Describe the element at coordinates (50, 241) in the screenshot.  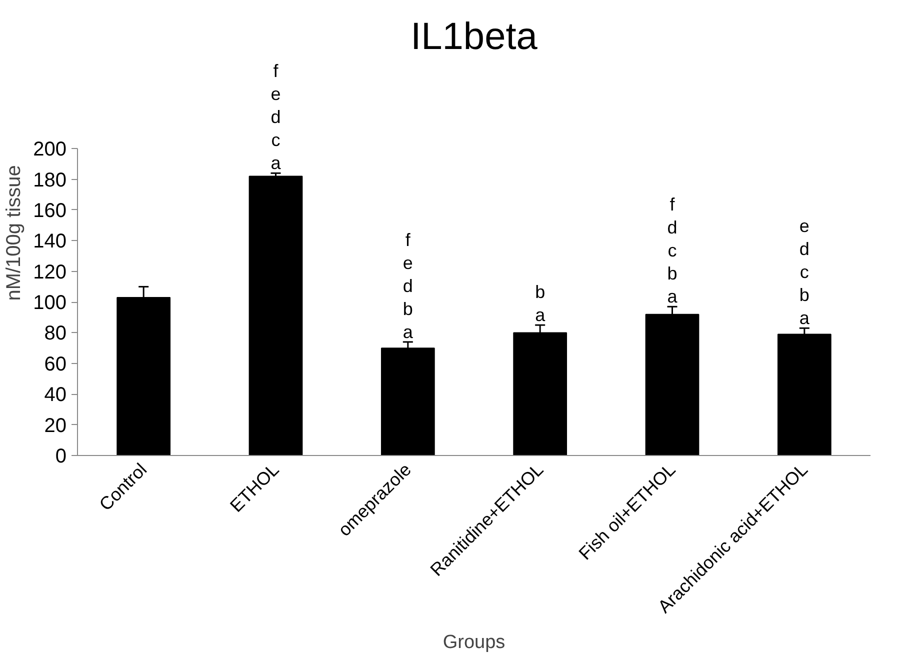
I see `y-tick-label: 140` at that location.